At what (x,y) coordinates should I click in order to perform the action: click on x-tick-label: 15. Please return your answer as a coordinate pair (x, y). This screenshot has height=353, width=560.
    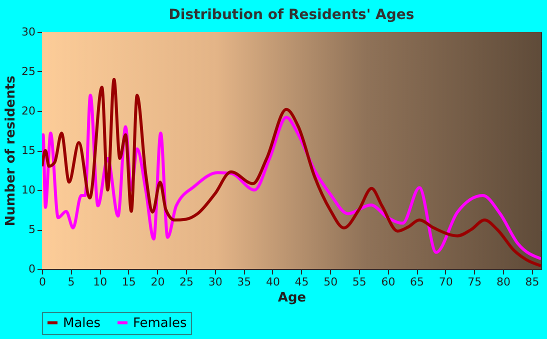
    Looking at the image, I should click on (129, 282).